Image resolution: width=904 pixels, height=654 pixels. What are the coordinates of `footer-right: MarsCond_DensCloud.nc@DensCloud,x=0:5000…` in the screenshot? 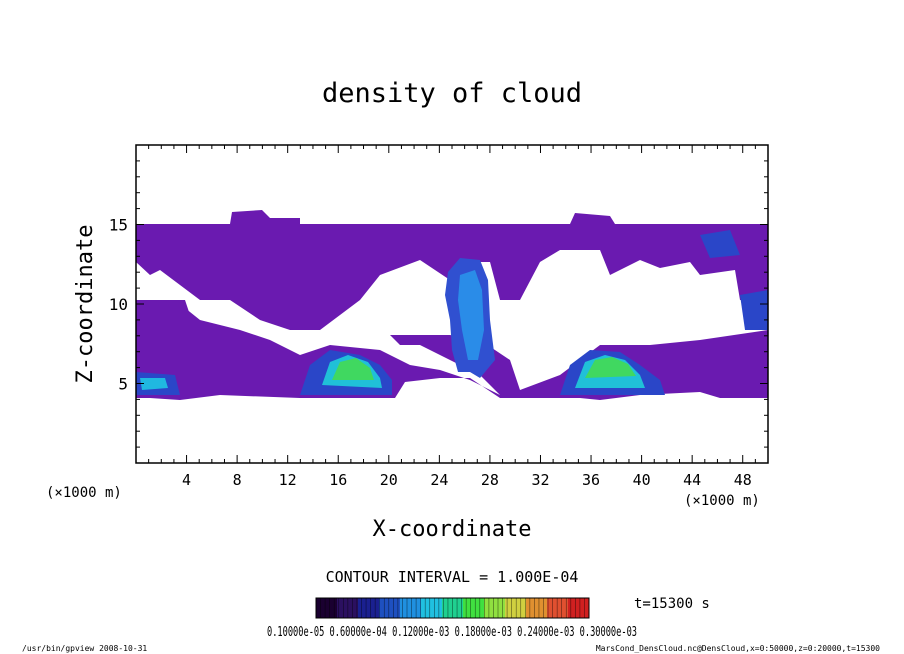 It's located at (738, 648).